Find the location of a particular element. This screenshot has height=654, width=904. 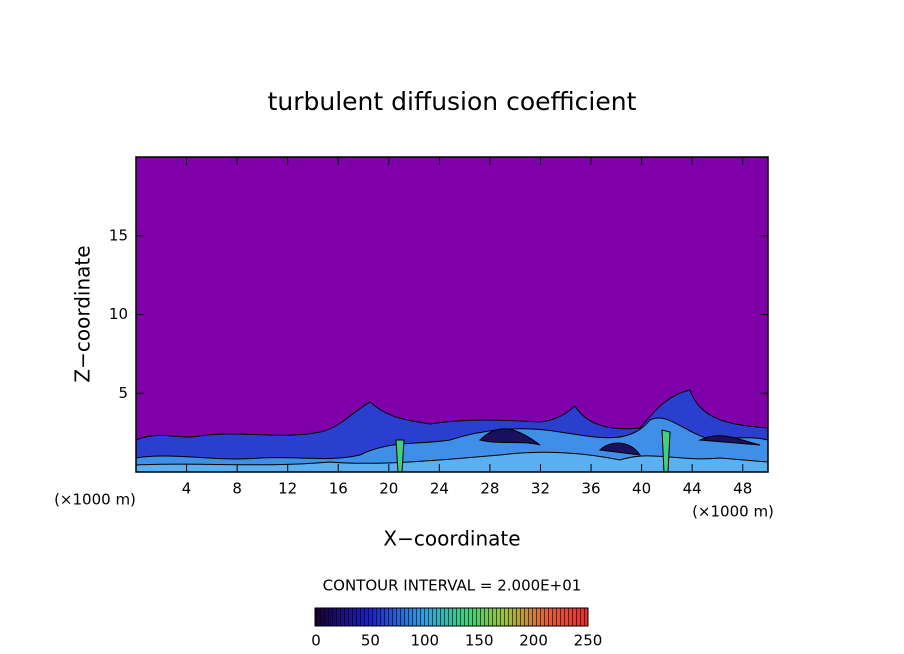

y-tick-label: 5 is located at coordinates (123, 393).